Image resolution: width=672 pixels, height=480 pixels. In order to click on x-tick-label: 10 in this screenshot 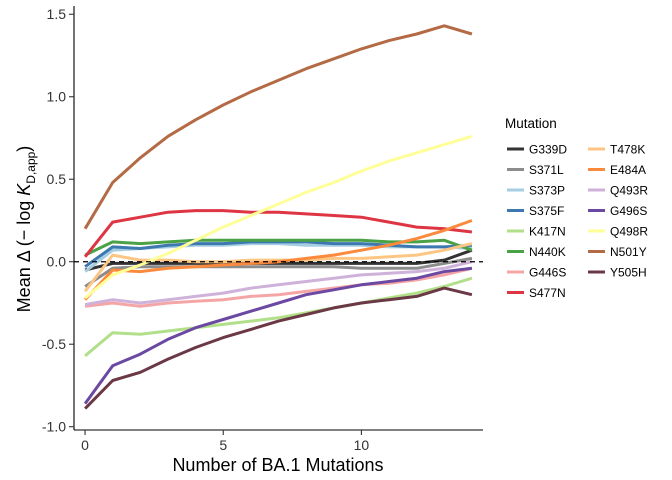, I will do `click(362, 445)`.